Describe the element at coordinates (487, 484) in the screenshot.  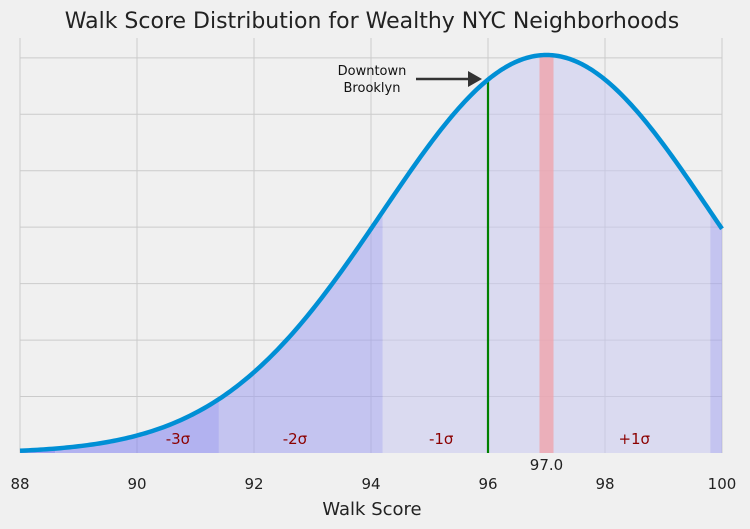
I see `x-tick-label-4: 96` at that location.